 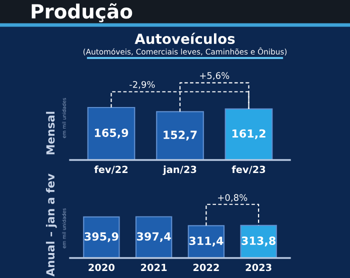 What do you see at coordinates (111, 170) in the screenshot?
I see `x-tick-label: fev/22` at bounding box center [111, 170].